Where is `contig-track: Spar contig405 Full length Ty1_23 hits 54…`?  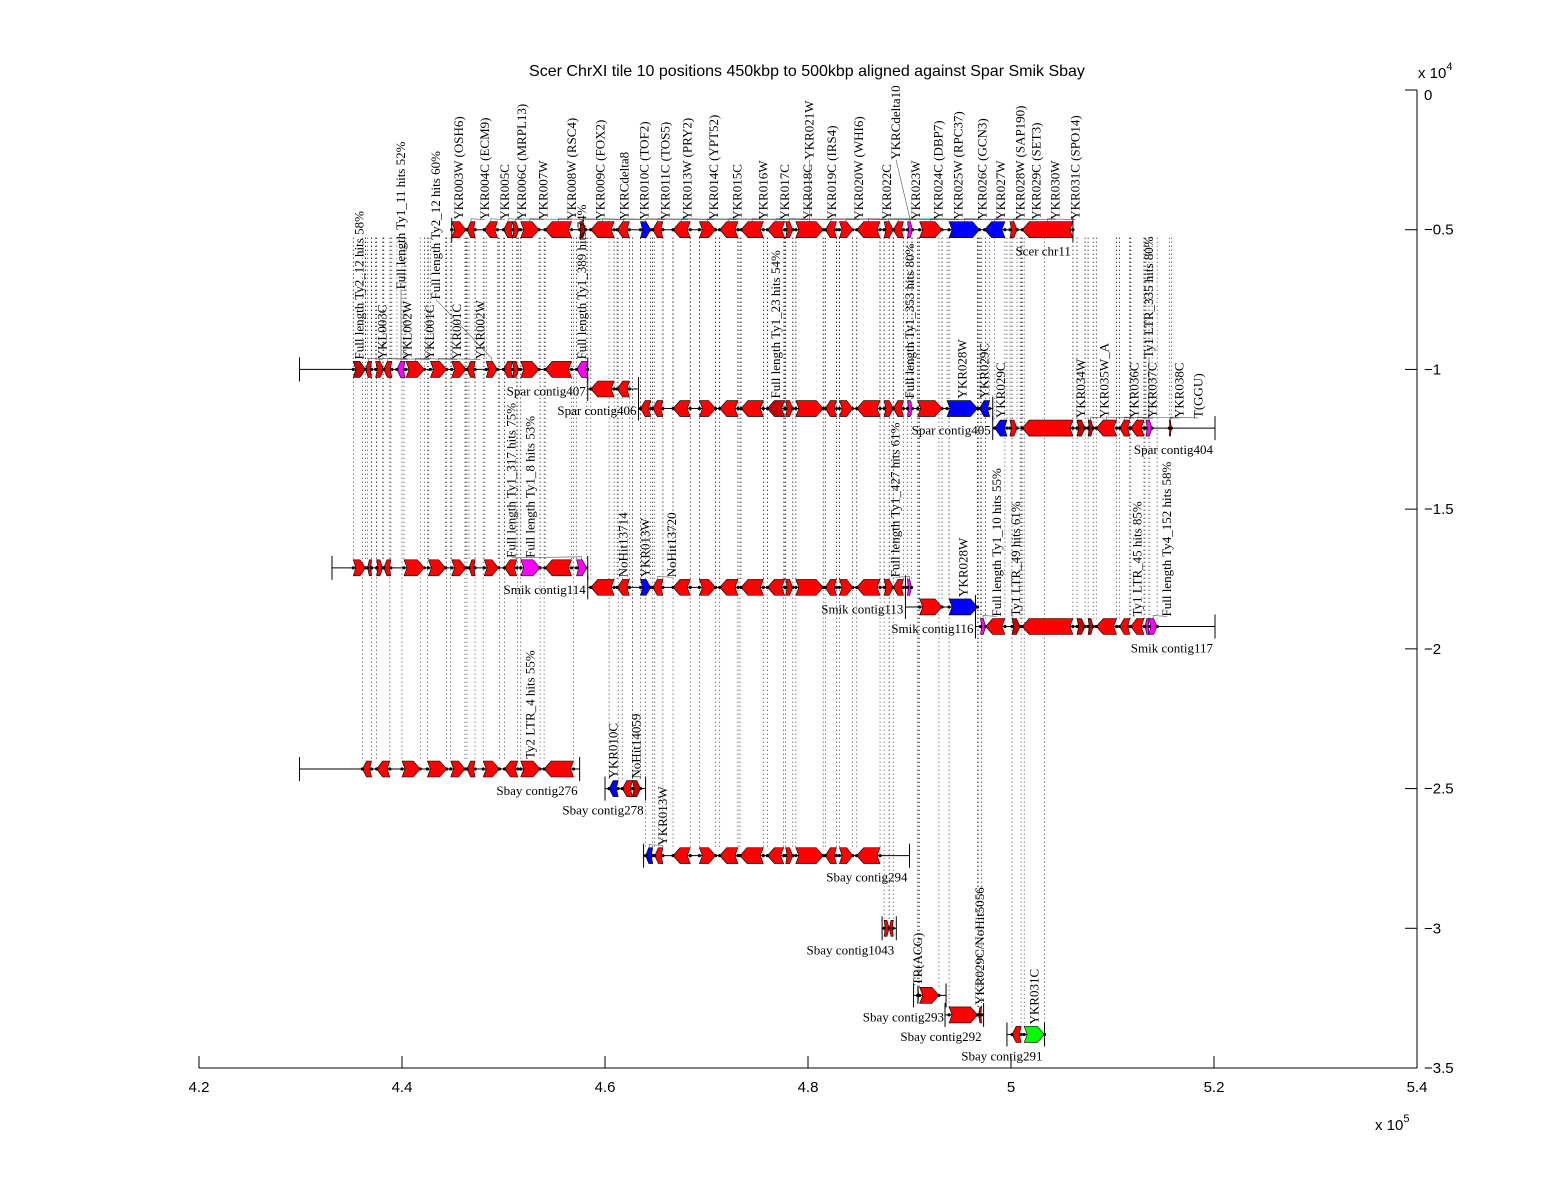 contig-track: Spar contig405 Full length Ty1_23 hits 54… is located at coordinates (815, 341).